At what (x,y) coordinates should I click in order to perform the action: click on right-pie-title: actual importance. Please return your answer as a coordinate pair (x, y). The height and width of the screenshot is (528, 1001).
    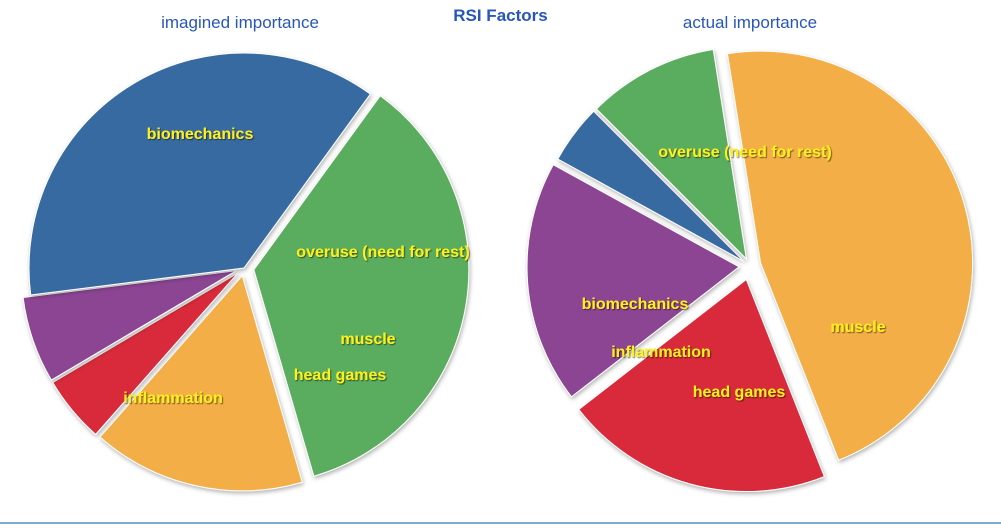
    Looking at the image, I should click on (750, 22).